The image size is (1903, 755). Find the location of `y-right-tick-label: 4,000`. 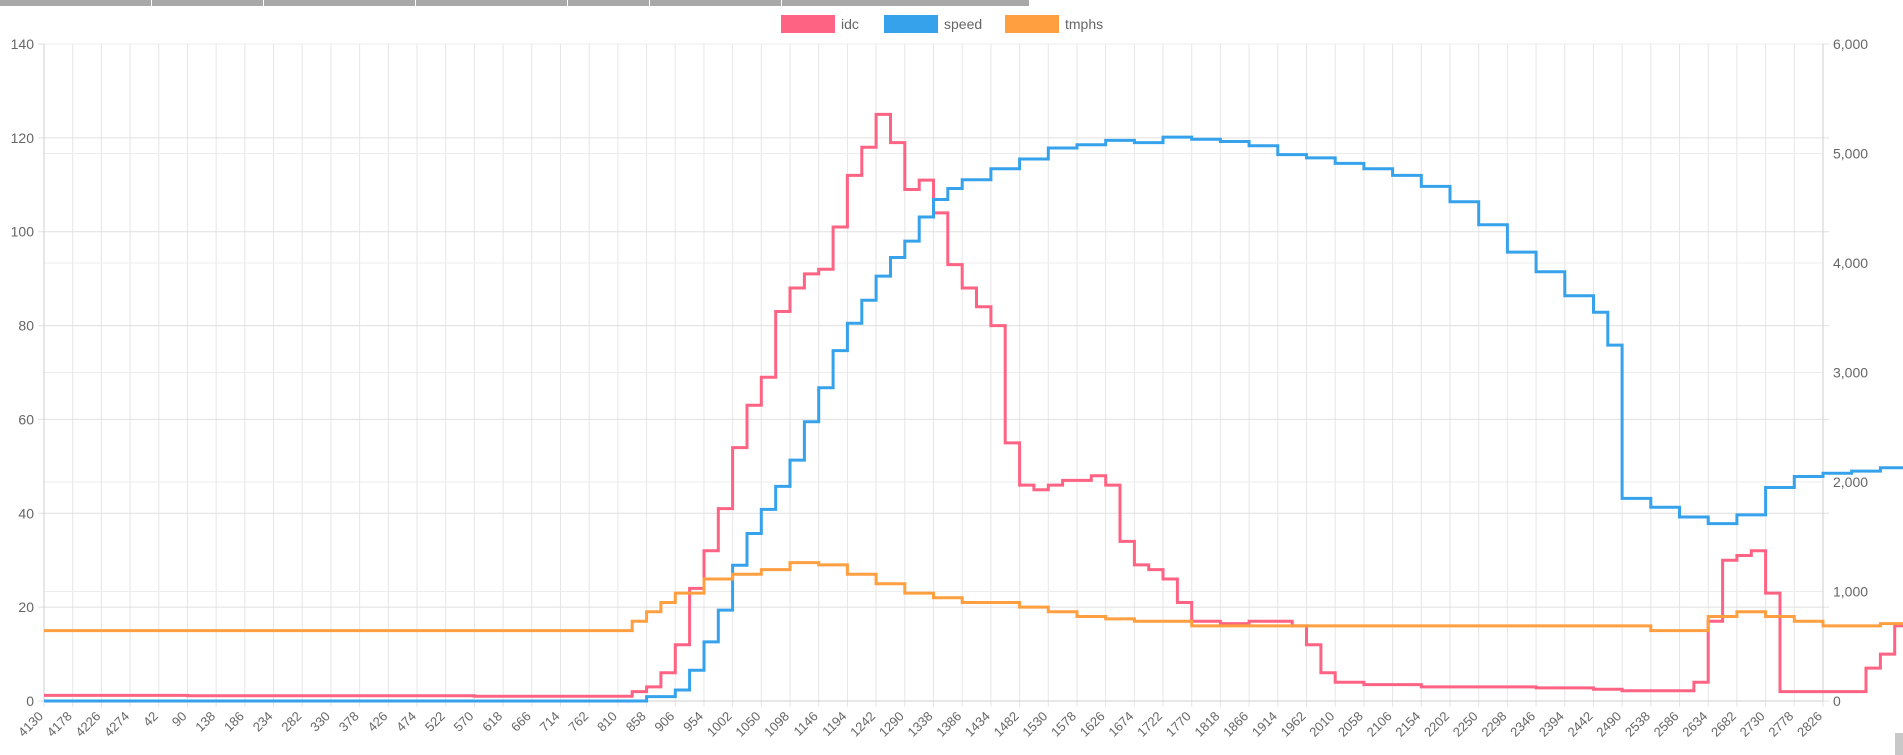

y-right-tick-label: 4,000 is located at coordinates (1850, 263).